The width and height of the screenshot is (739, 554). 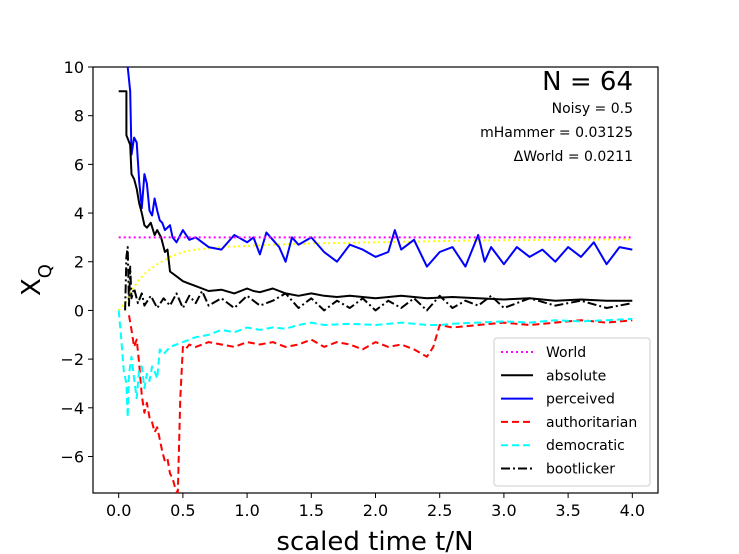 I want to click on legend-label-perceived: perceived, so click(x=580, y=400).